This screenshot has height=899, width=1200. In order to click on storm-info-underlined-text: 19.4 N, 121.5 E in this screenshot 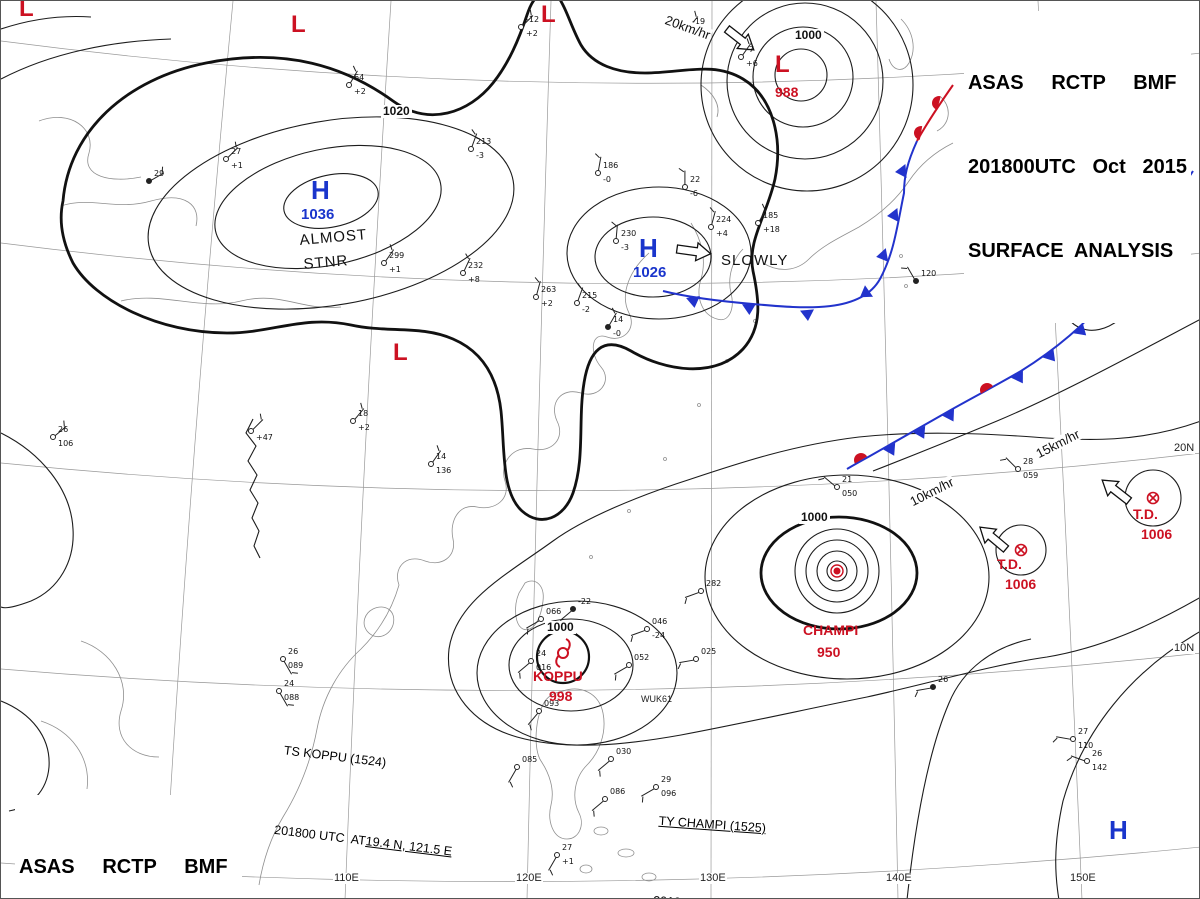, I will do `click(408, 846)`.